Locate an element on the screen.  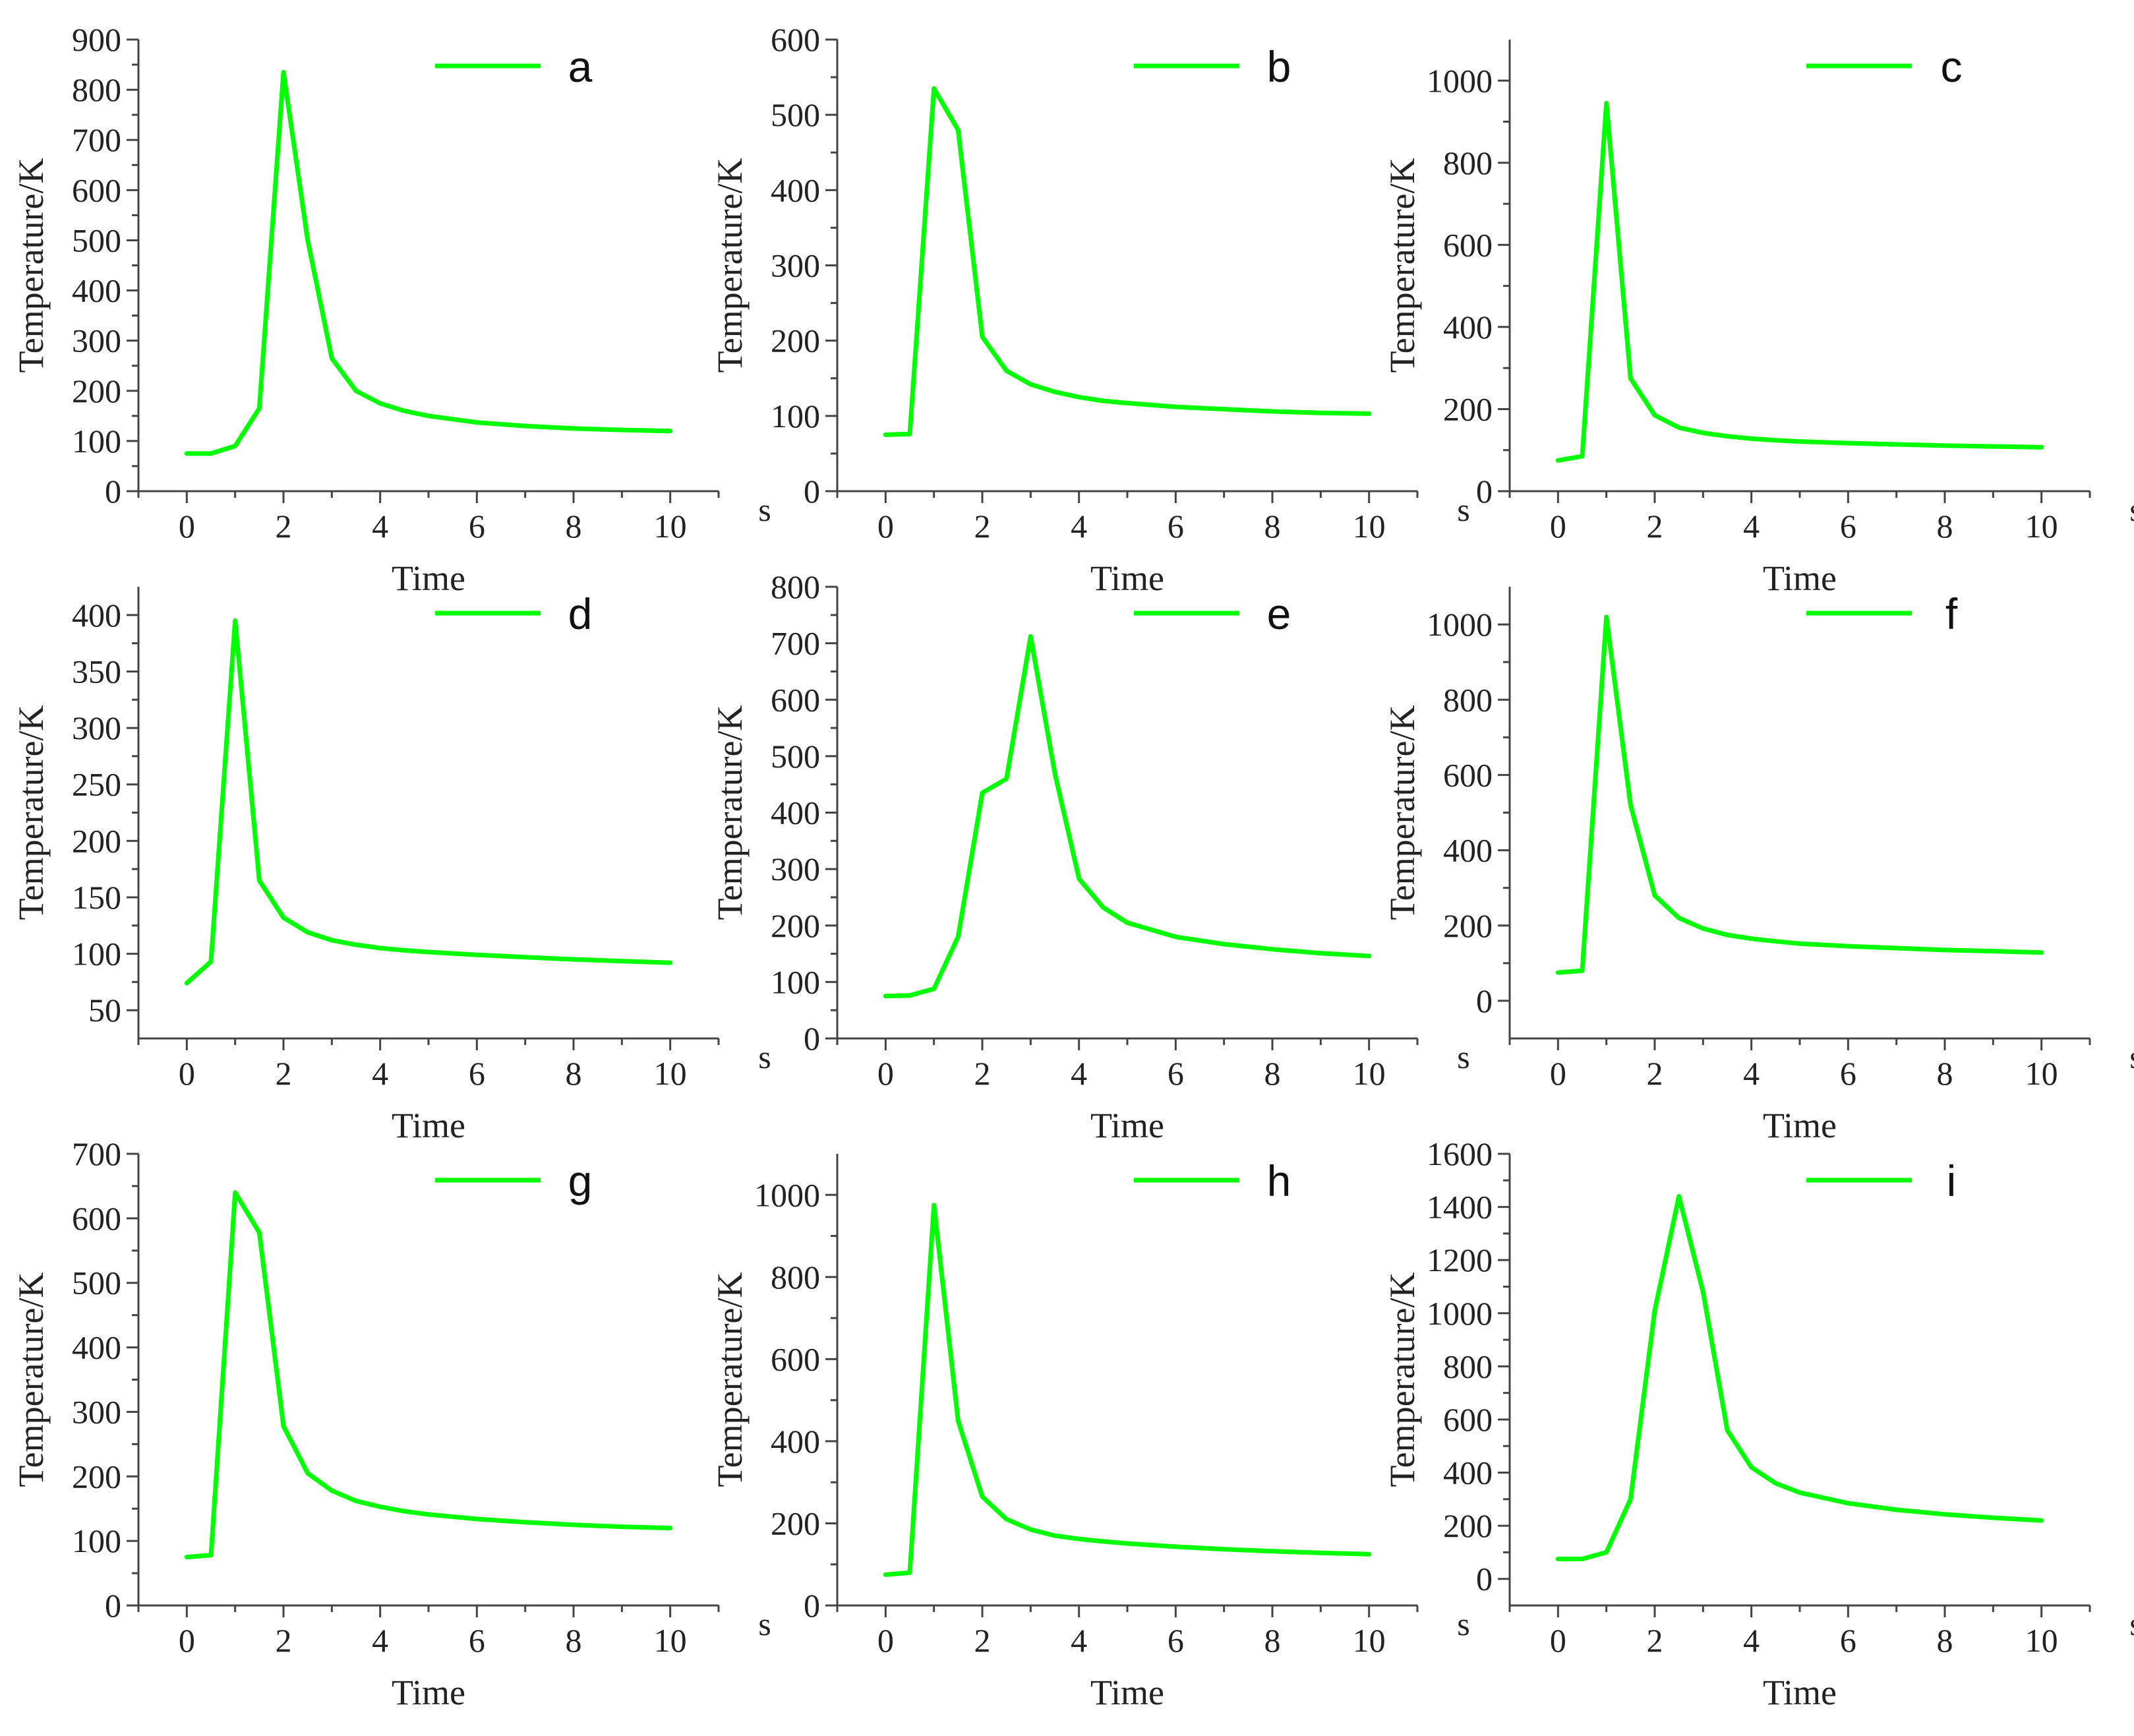
legend-label: f is located at coordinates (1951, 613).